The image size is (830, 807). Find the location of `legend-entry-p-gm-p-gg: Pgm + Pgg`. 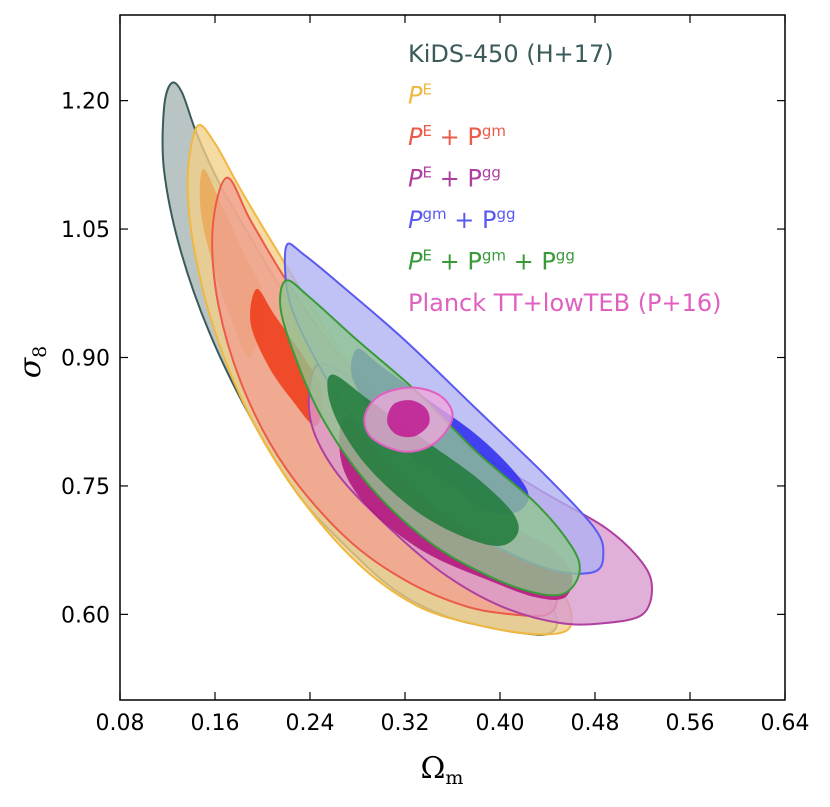

legend-entry-p-gm-p-gg: Pgm + Pgg is located at coordinates (462, 219).